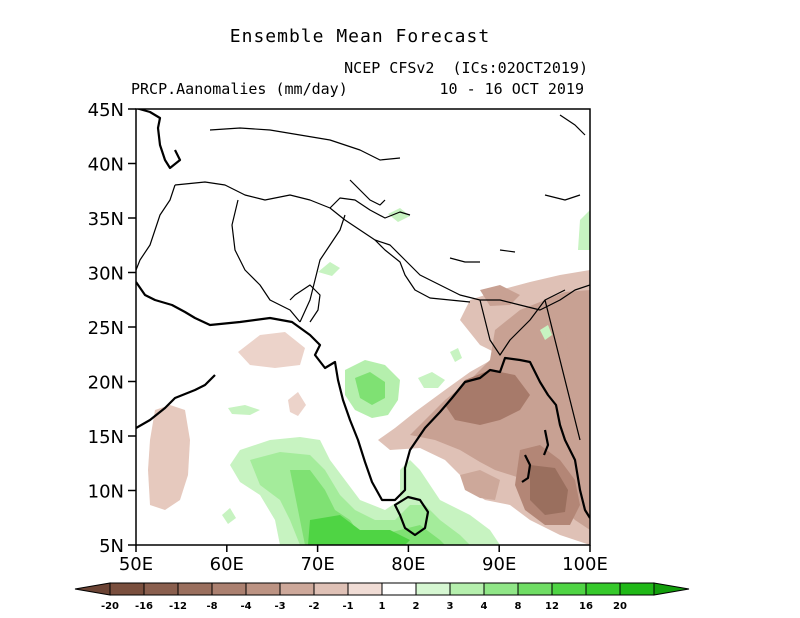  Describe the element at coordinates (106, 274) in the screenshot. I see `lat-label: 30N` at that location.